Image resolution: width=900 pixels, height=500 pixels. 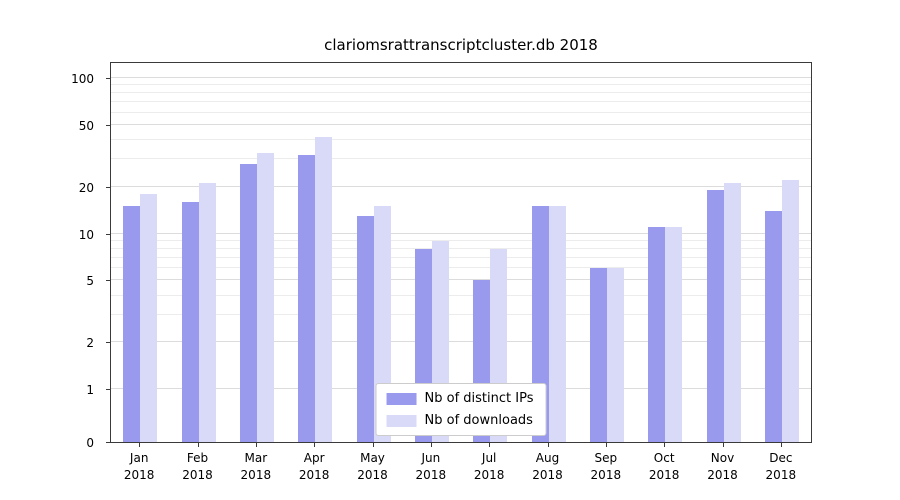 What do you see at coordinates (82, 79) in the screenshot?
I see `y-tick-label: 100` at bounding box center [82, 79].